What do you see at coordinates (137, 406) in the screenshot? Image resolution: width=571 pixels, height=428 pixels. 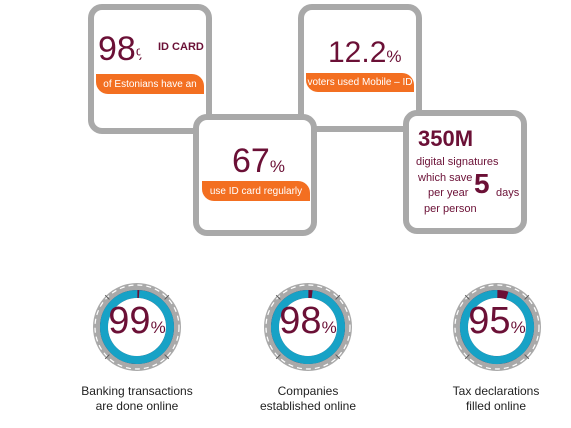 I see `ring-1-caption-line2: are done online` at bounding box center [137, 406].